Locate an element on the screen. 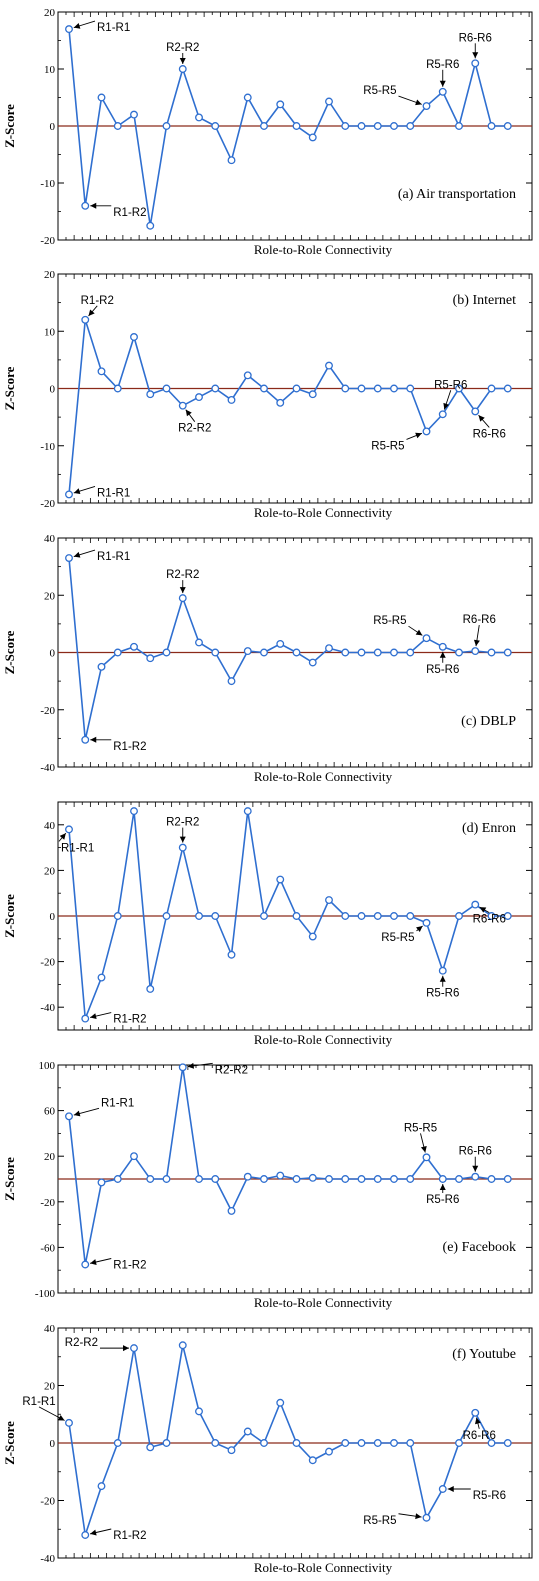  y-tick-label: 10 is located at coordinates (50, 70).